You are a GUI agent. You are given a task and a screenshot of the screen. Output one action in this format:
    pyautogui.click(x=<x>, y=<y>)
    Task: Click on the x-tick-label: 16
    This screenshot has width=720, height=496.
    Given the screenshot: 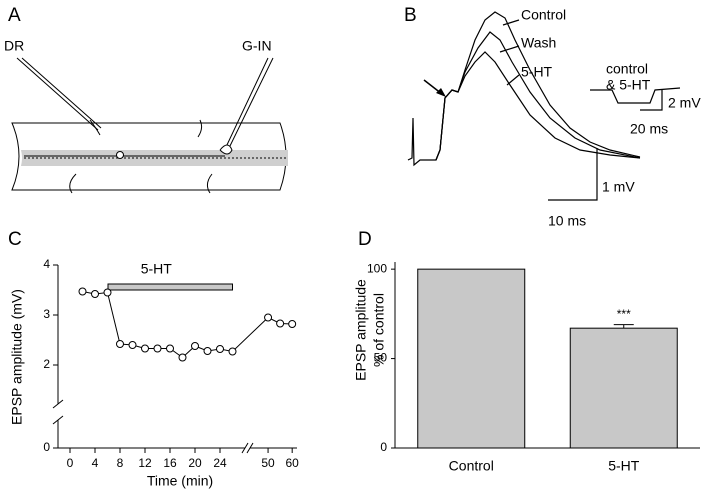 What is the action you would take?
    pyautogui.click(x=170, y=463)
    